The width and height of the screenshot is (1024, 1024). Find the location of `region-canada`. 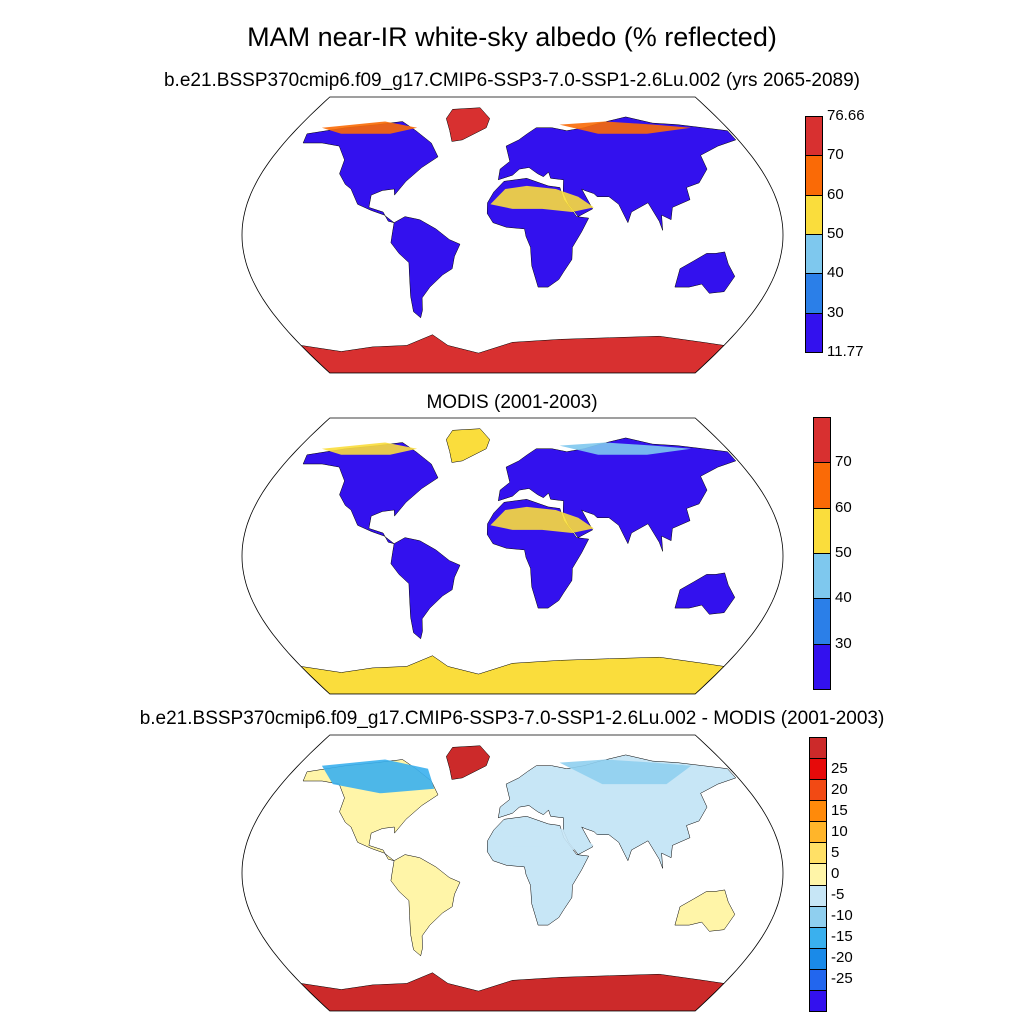

region-canada is located at coordinates (378, 776).